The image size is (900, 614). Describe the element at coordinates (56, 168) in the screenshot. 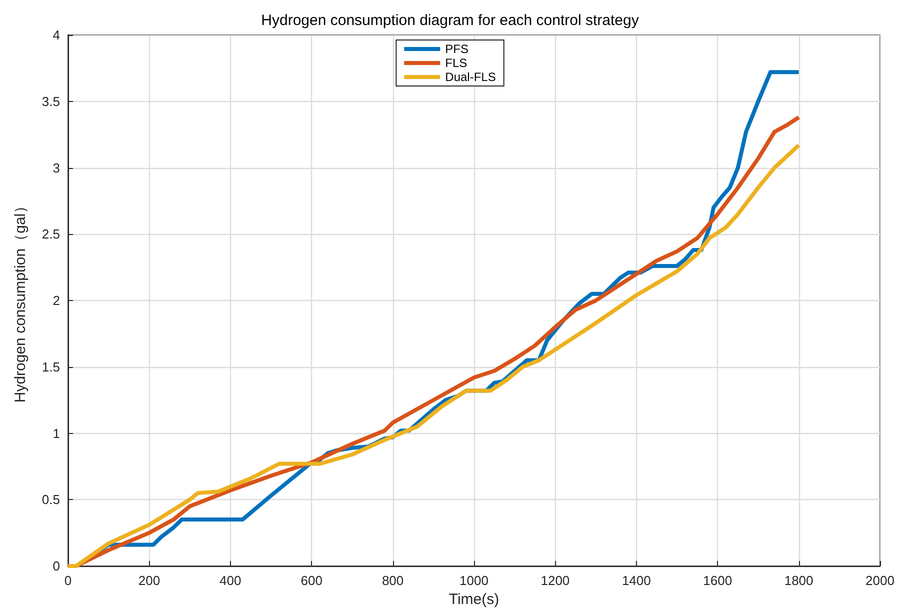

I see `y-tick-label: 3` at that location.